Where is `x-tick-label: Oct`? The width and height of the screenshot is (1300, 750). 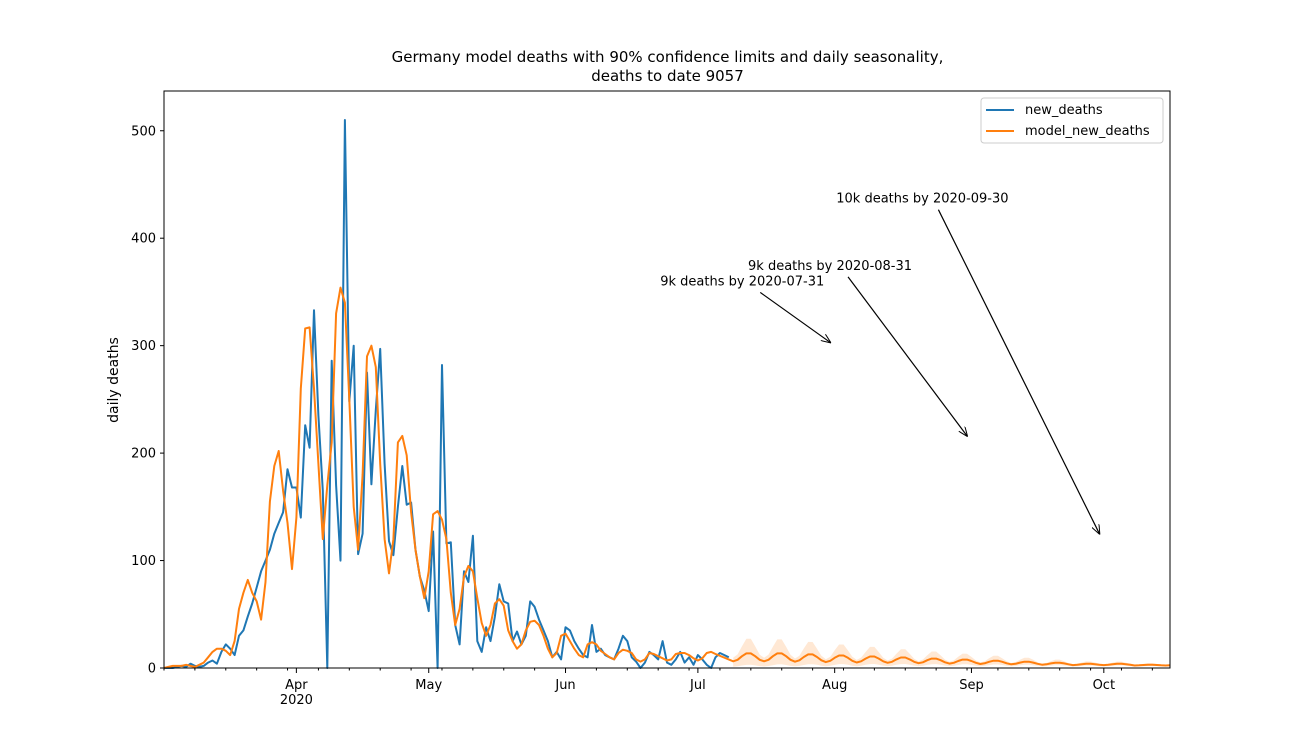 x-tick-label: Oct is located at coordinates (1104, 685).